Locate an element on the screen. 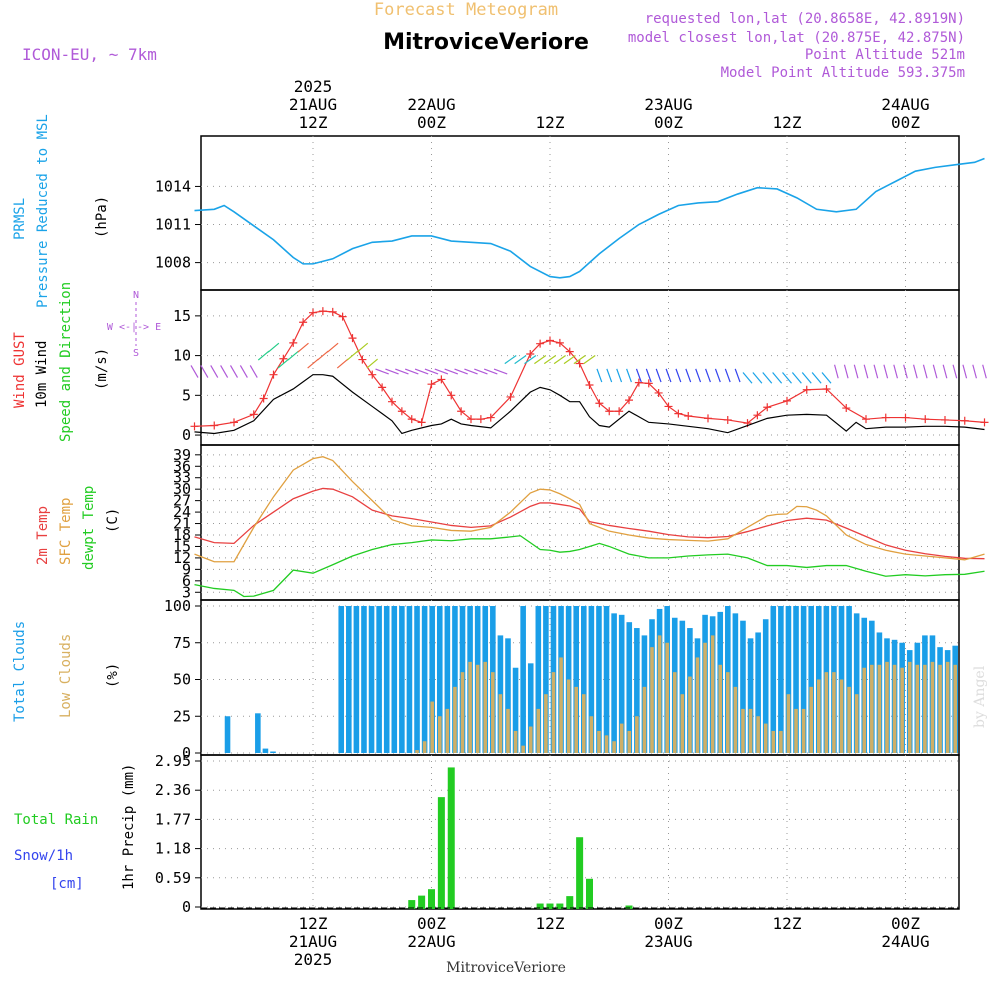  temp-unit-label: (C) is located at coordinates (113, 520).